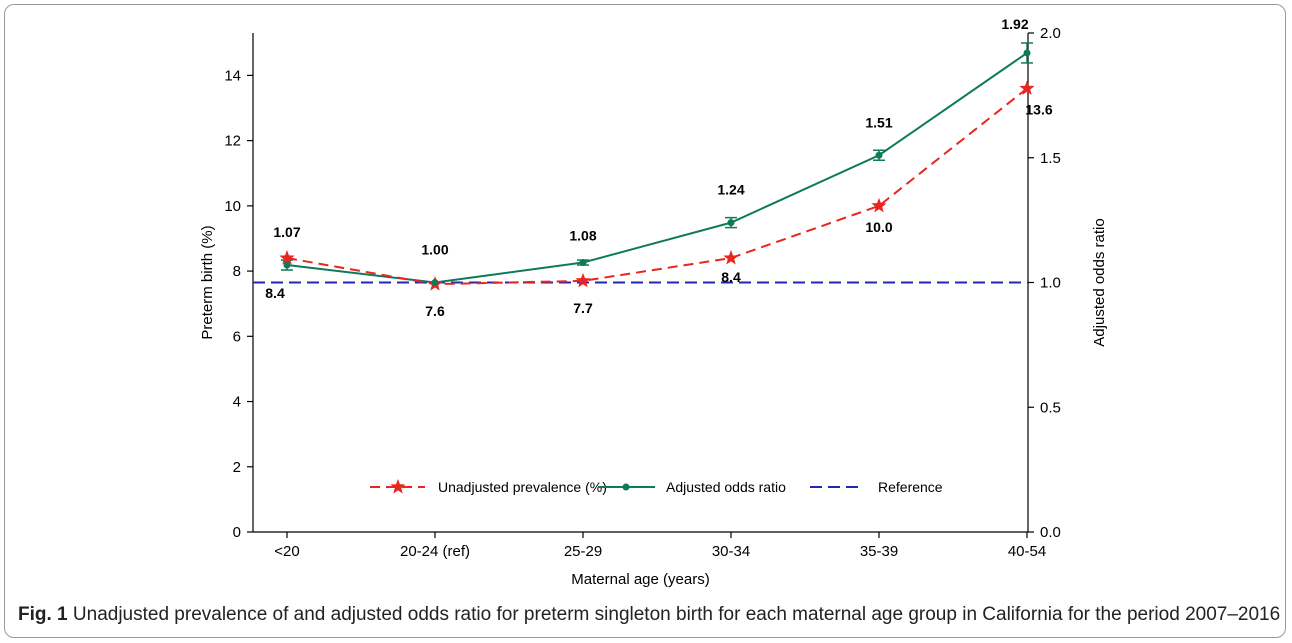 This screenshot has width=1292, height=643. I want to click on caption-lead: Fig. 1, so click(43, 614).